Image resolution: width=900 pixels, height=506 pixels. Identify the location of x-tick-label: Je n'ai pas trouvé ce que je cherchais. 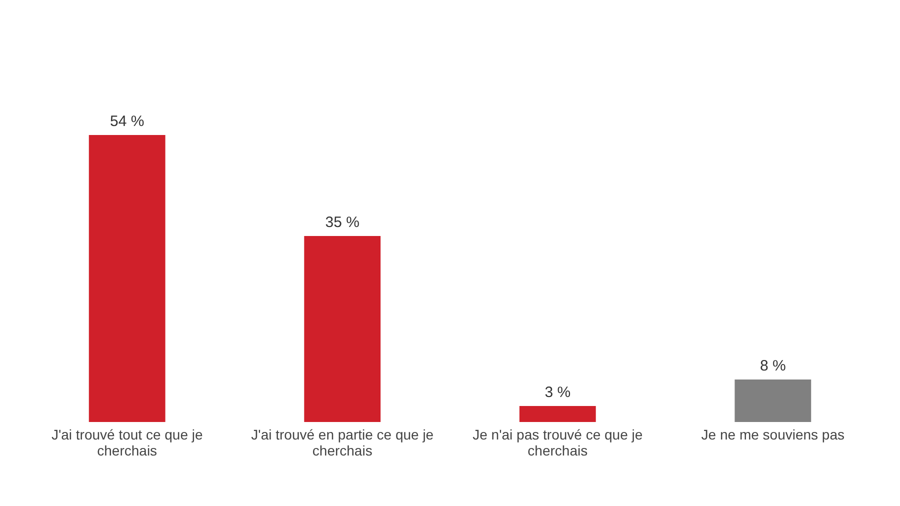
(557, 442).